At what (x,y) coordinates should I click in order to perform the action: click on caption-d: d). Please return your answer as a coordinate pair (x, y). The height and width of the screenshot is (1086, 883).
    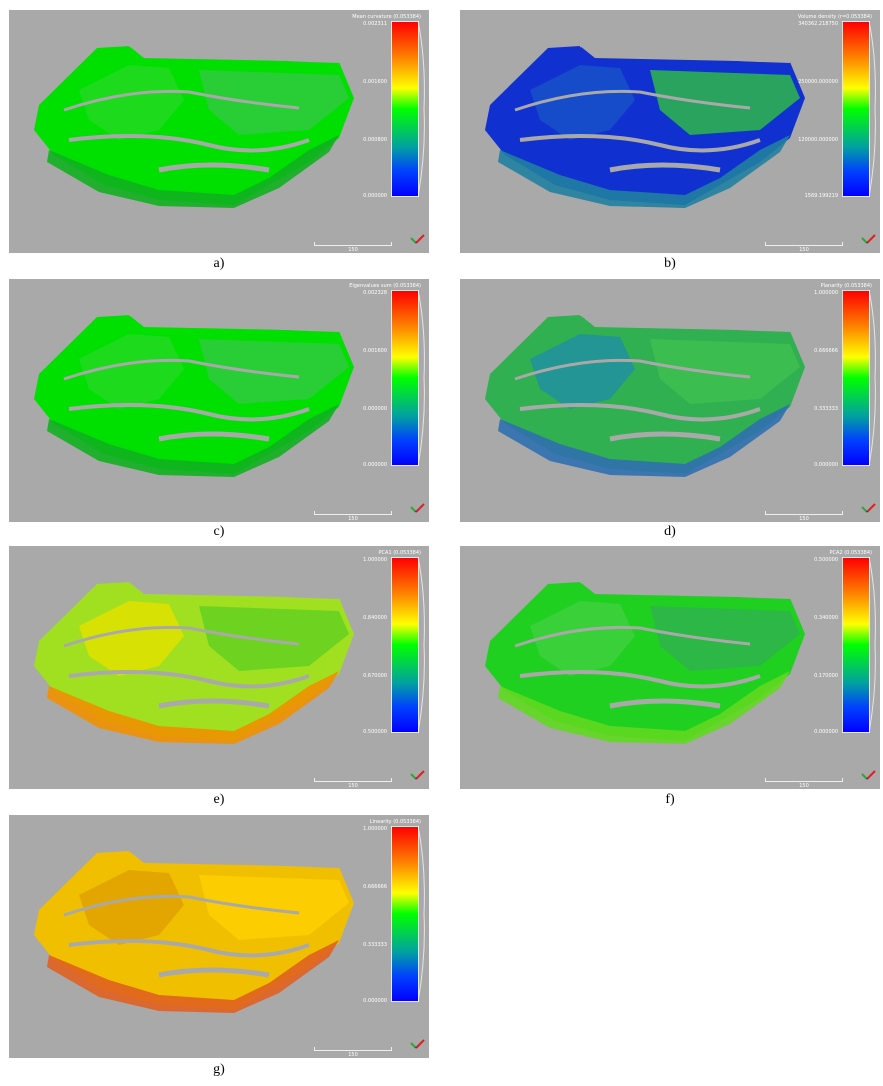
    Looking at the image, I should click on (670, 531).